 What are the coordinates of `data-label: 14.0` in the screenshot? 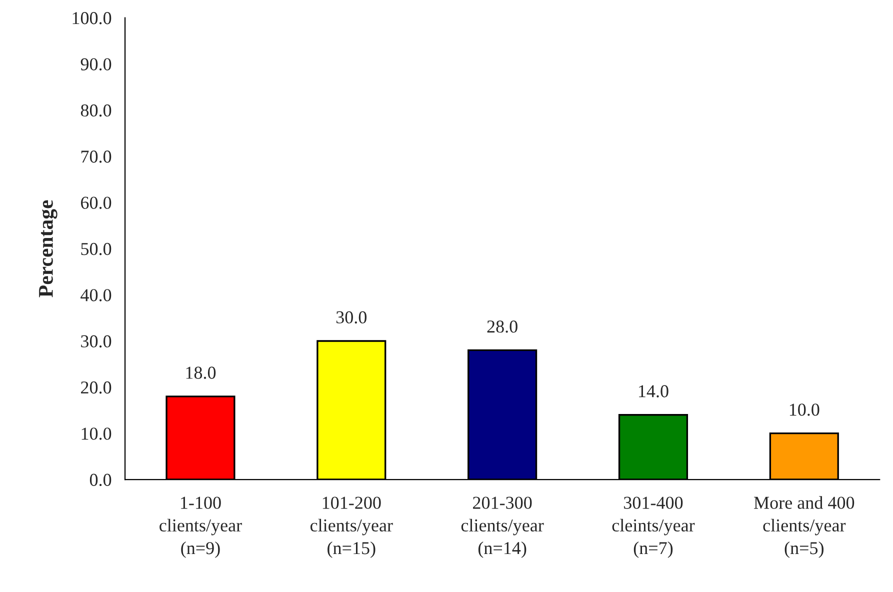 It's located at (653, 391).